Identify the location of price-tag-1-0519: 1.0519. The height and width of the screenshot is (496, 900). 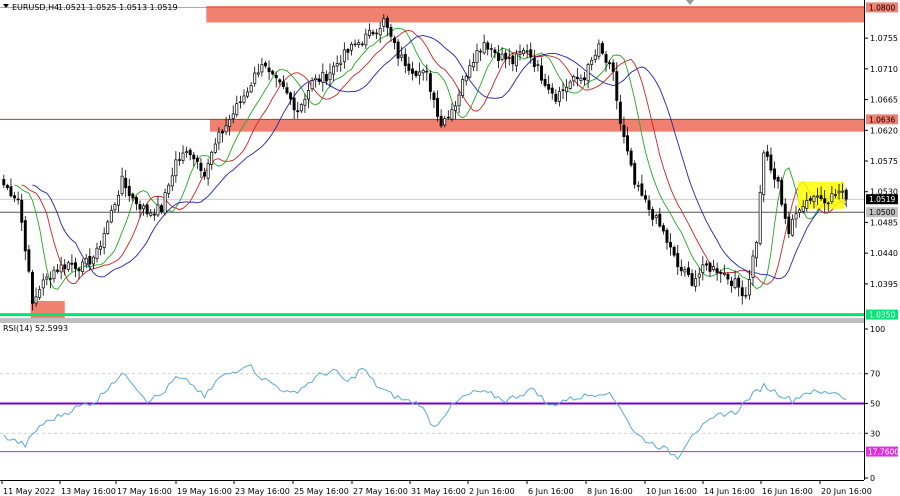
(882, 199).